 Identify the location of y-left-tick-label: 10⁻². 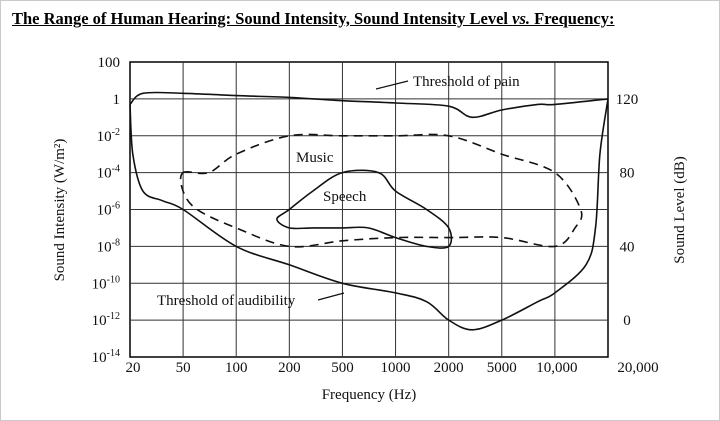
(108, 136).